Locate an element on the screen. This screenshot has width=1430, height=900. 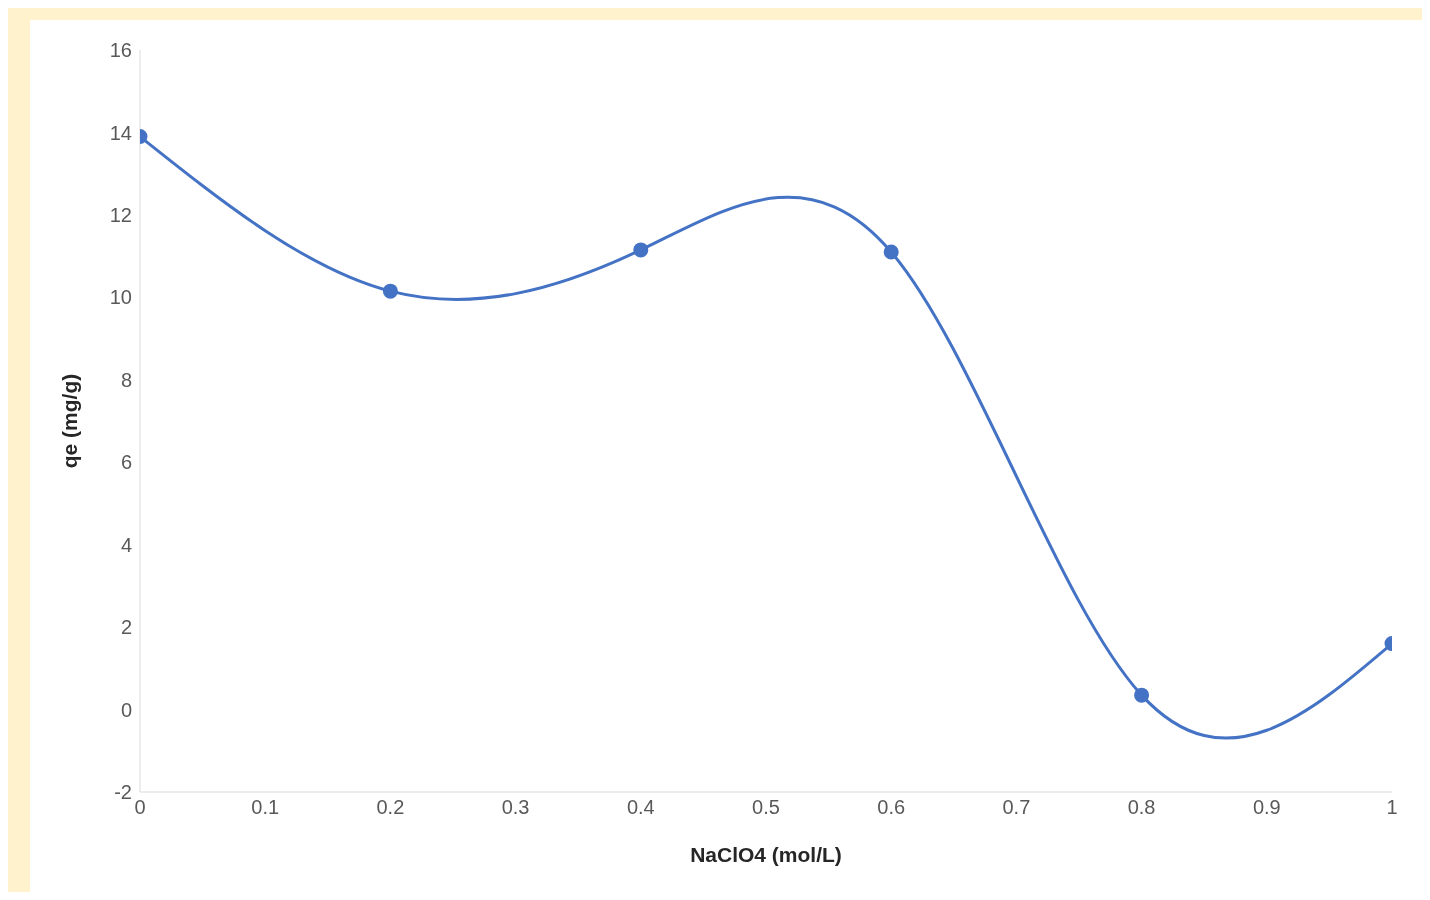
y-tick-label: 6 is located at coordinates (126, 462).